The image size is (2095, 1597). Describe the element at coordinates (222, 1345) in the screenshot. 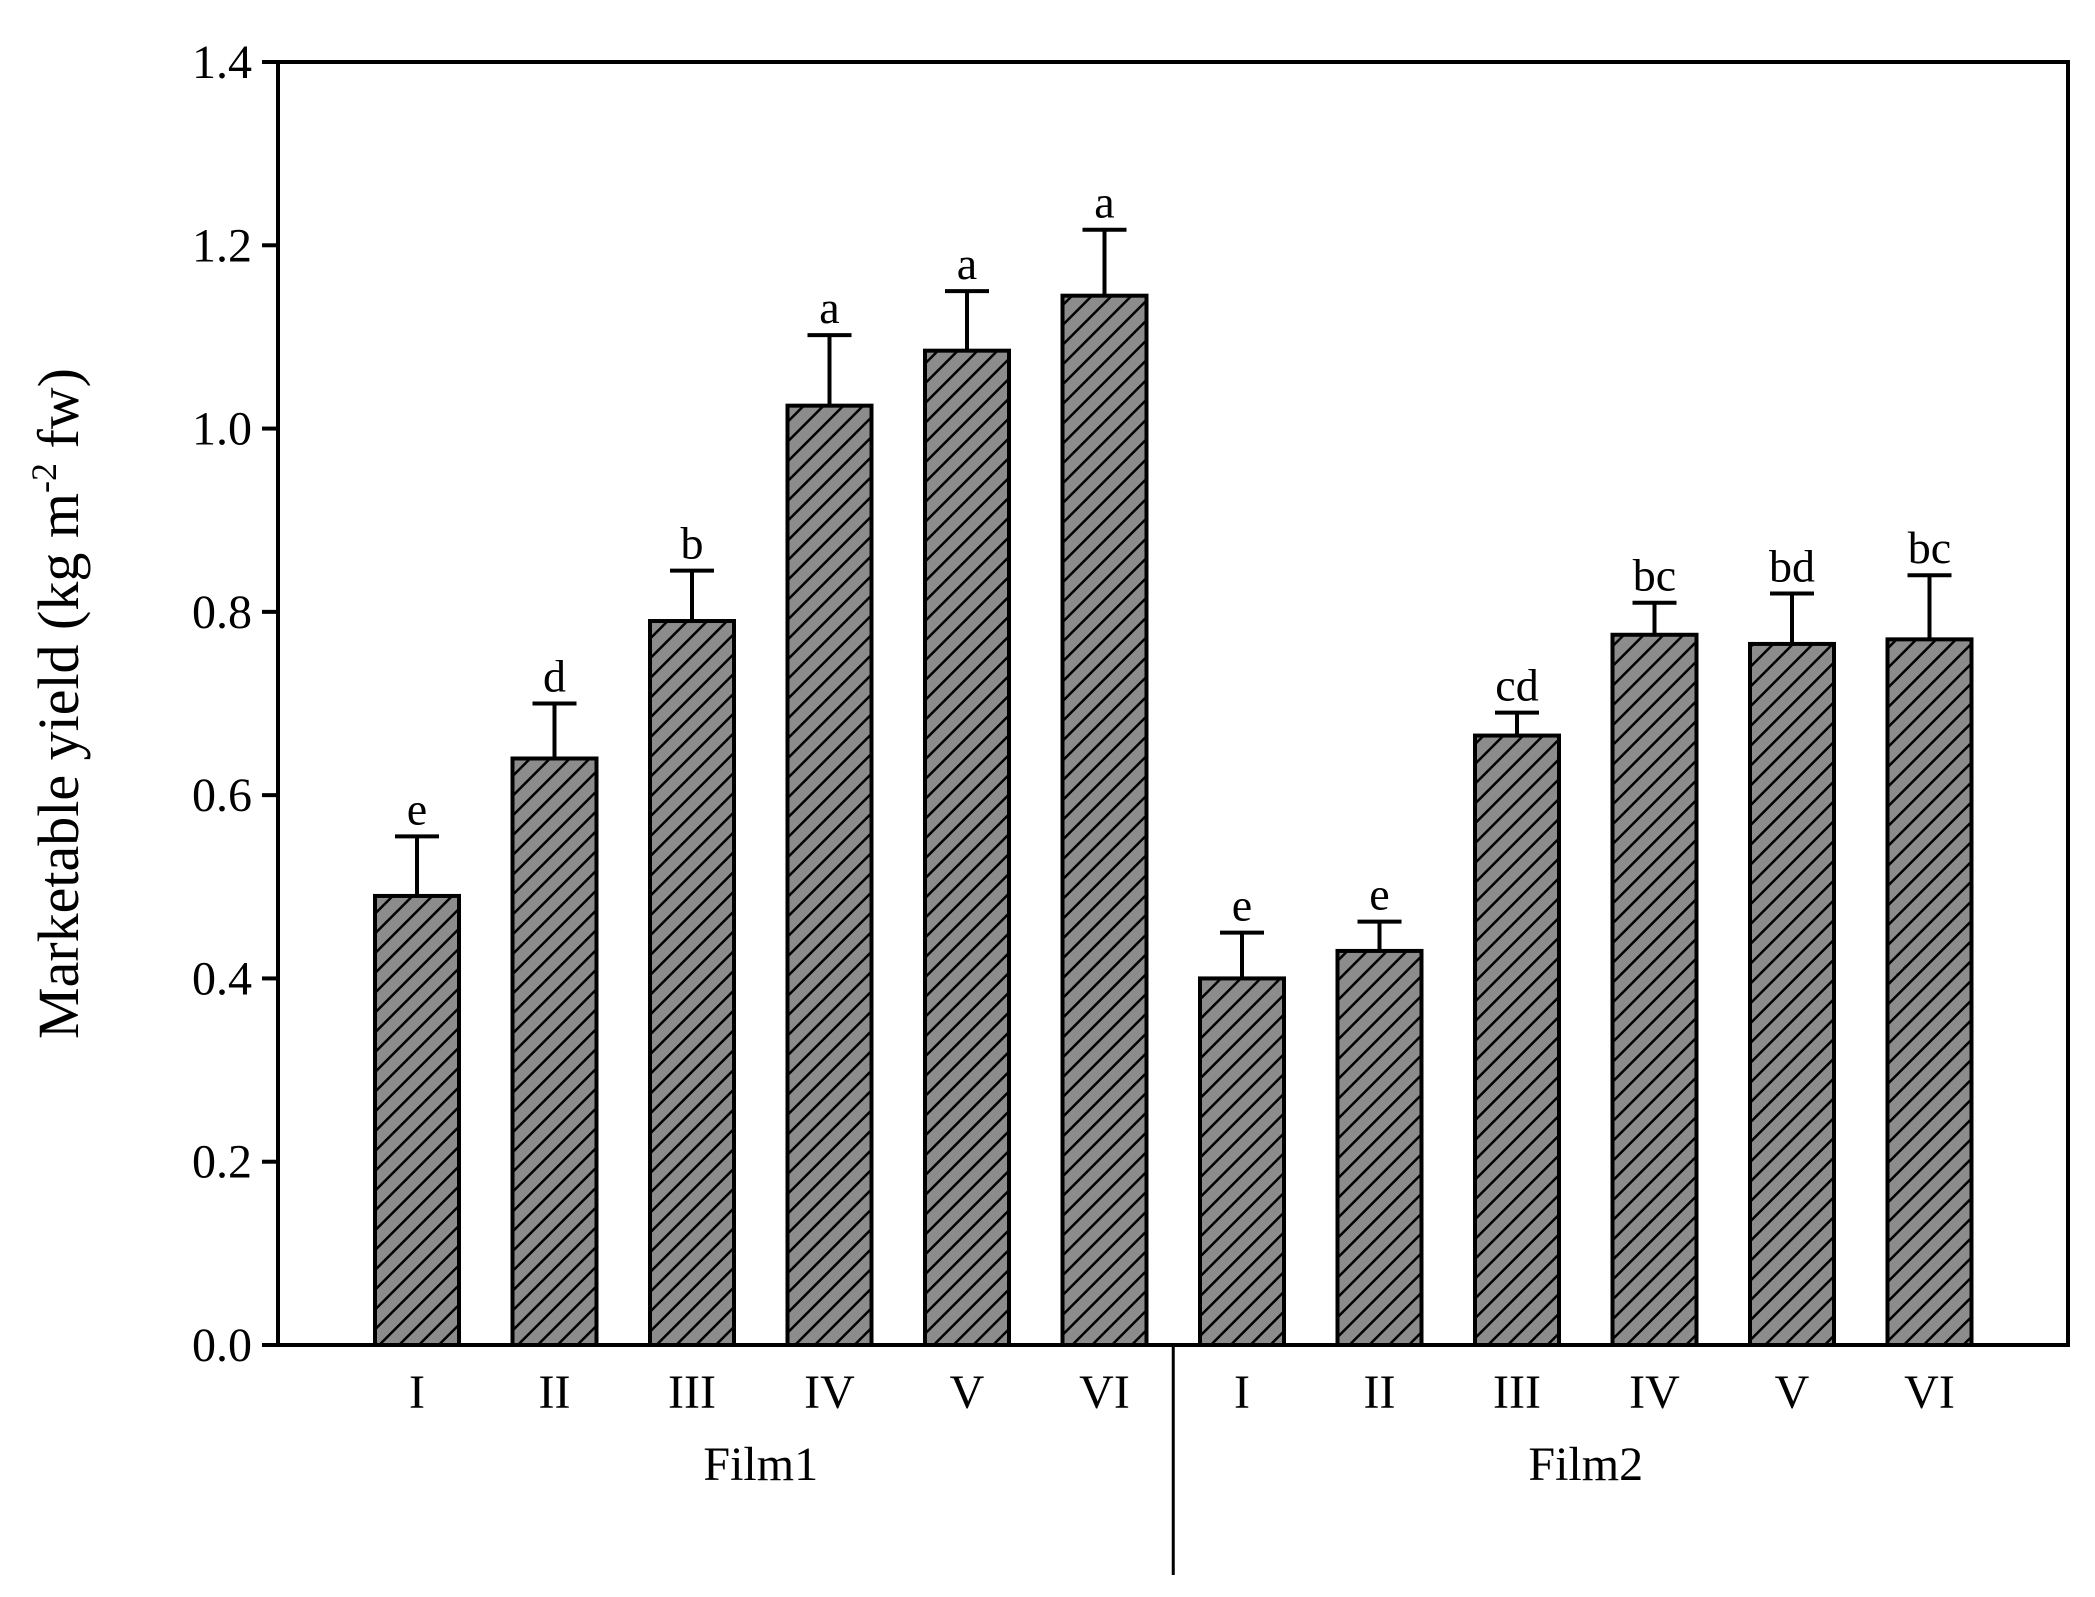

I see `y-tick-label: 0.0` at that location.